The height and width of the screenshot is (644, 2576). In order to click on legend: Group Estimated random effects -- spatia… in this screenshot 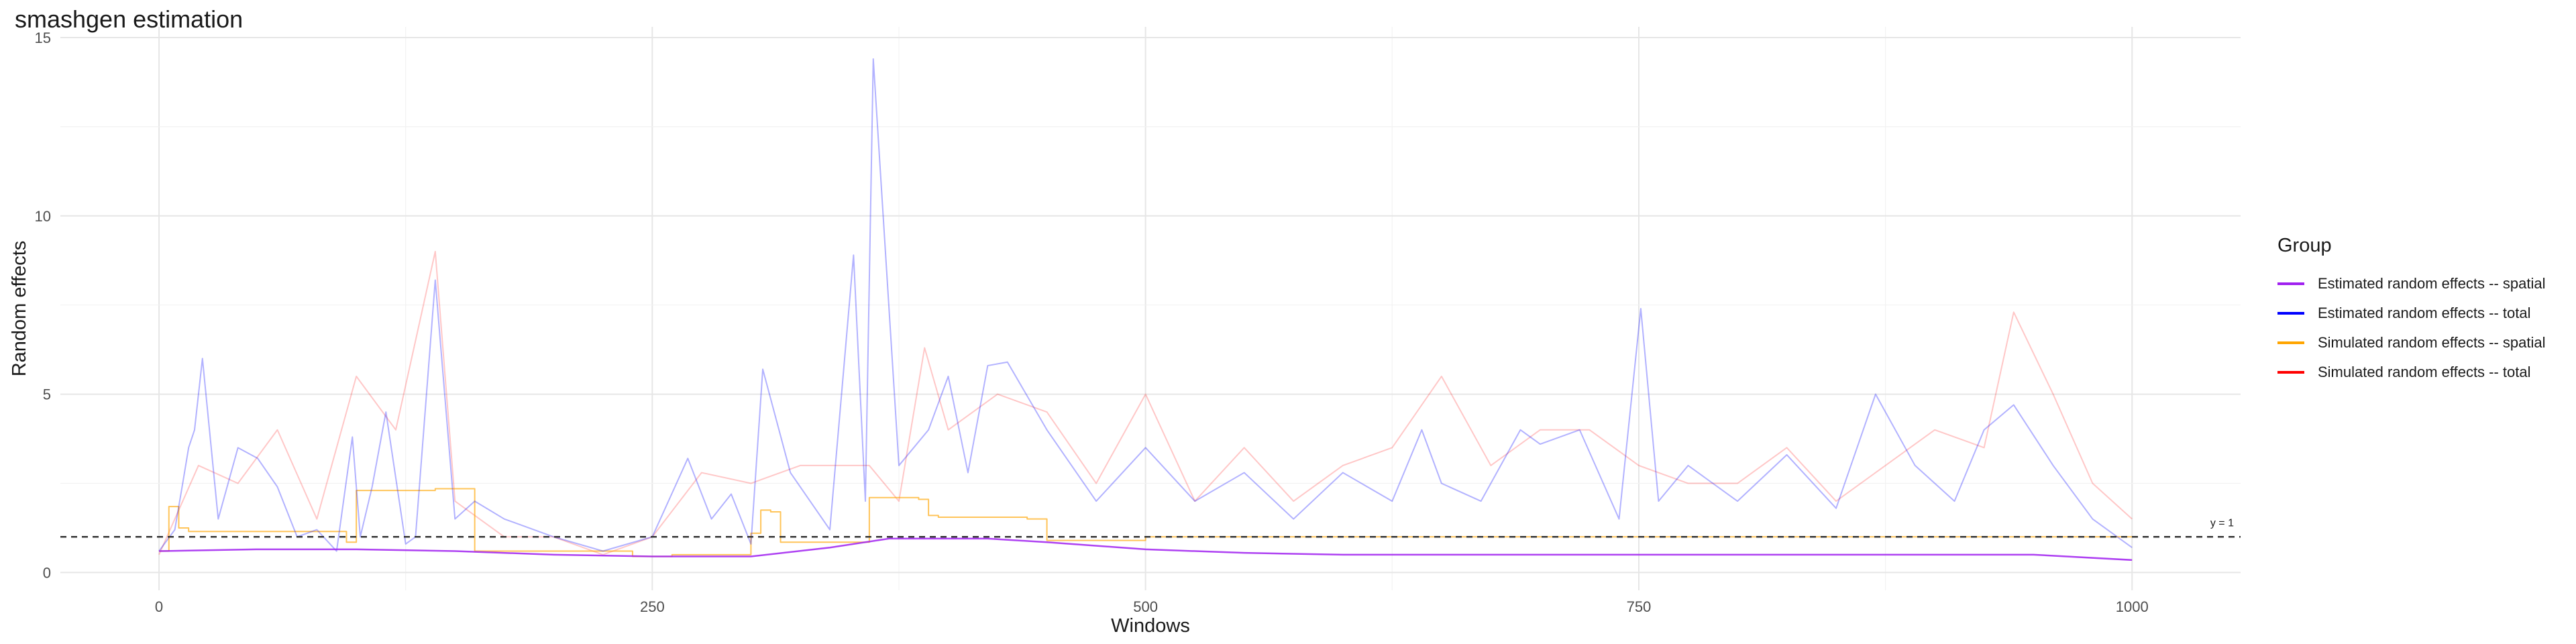, I will do `click(2411, 311)`.